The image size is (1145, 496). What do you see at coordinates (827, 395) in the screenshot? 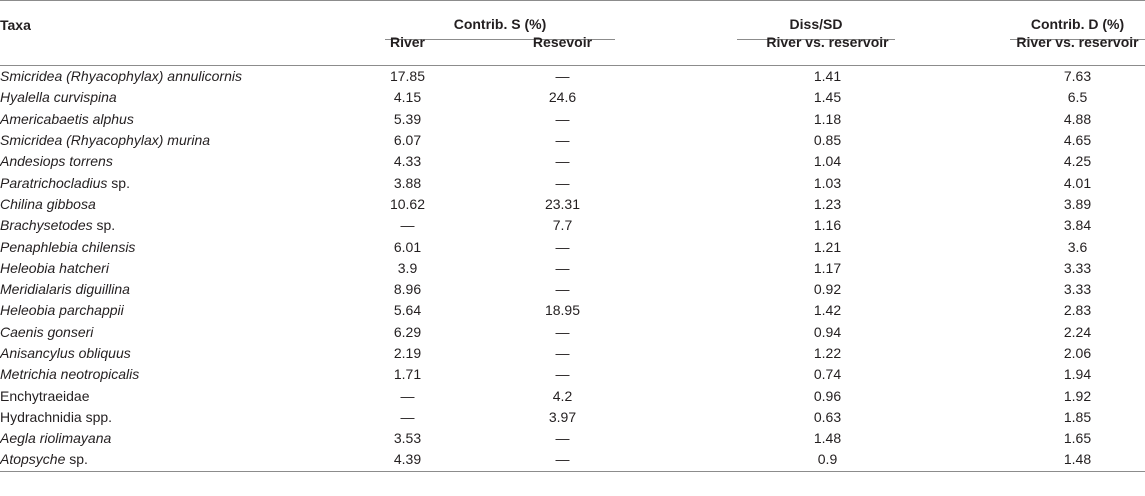
I see `diss-sd-value: 0.96` at bounding box center [827, 395].